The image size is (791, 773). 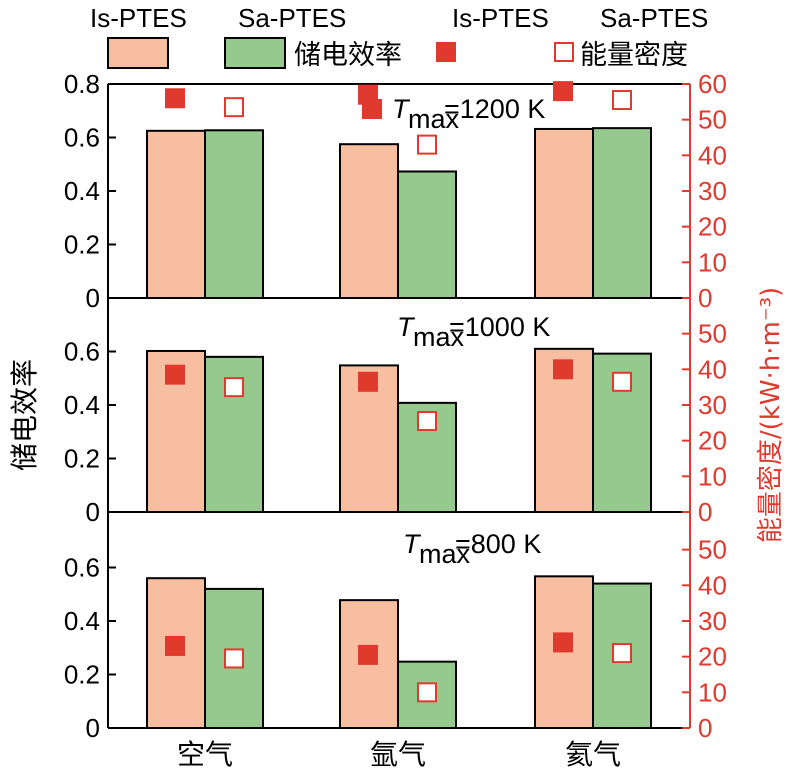 I want to click on right-tick-label-p3-1: 10, so click(x=712, y=692).